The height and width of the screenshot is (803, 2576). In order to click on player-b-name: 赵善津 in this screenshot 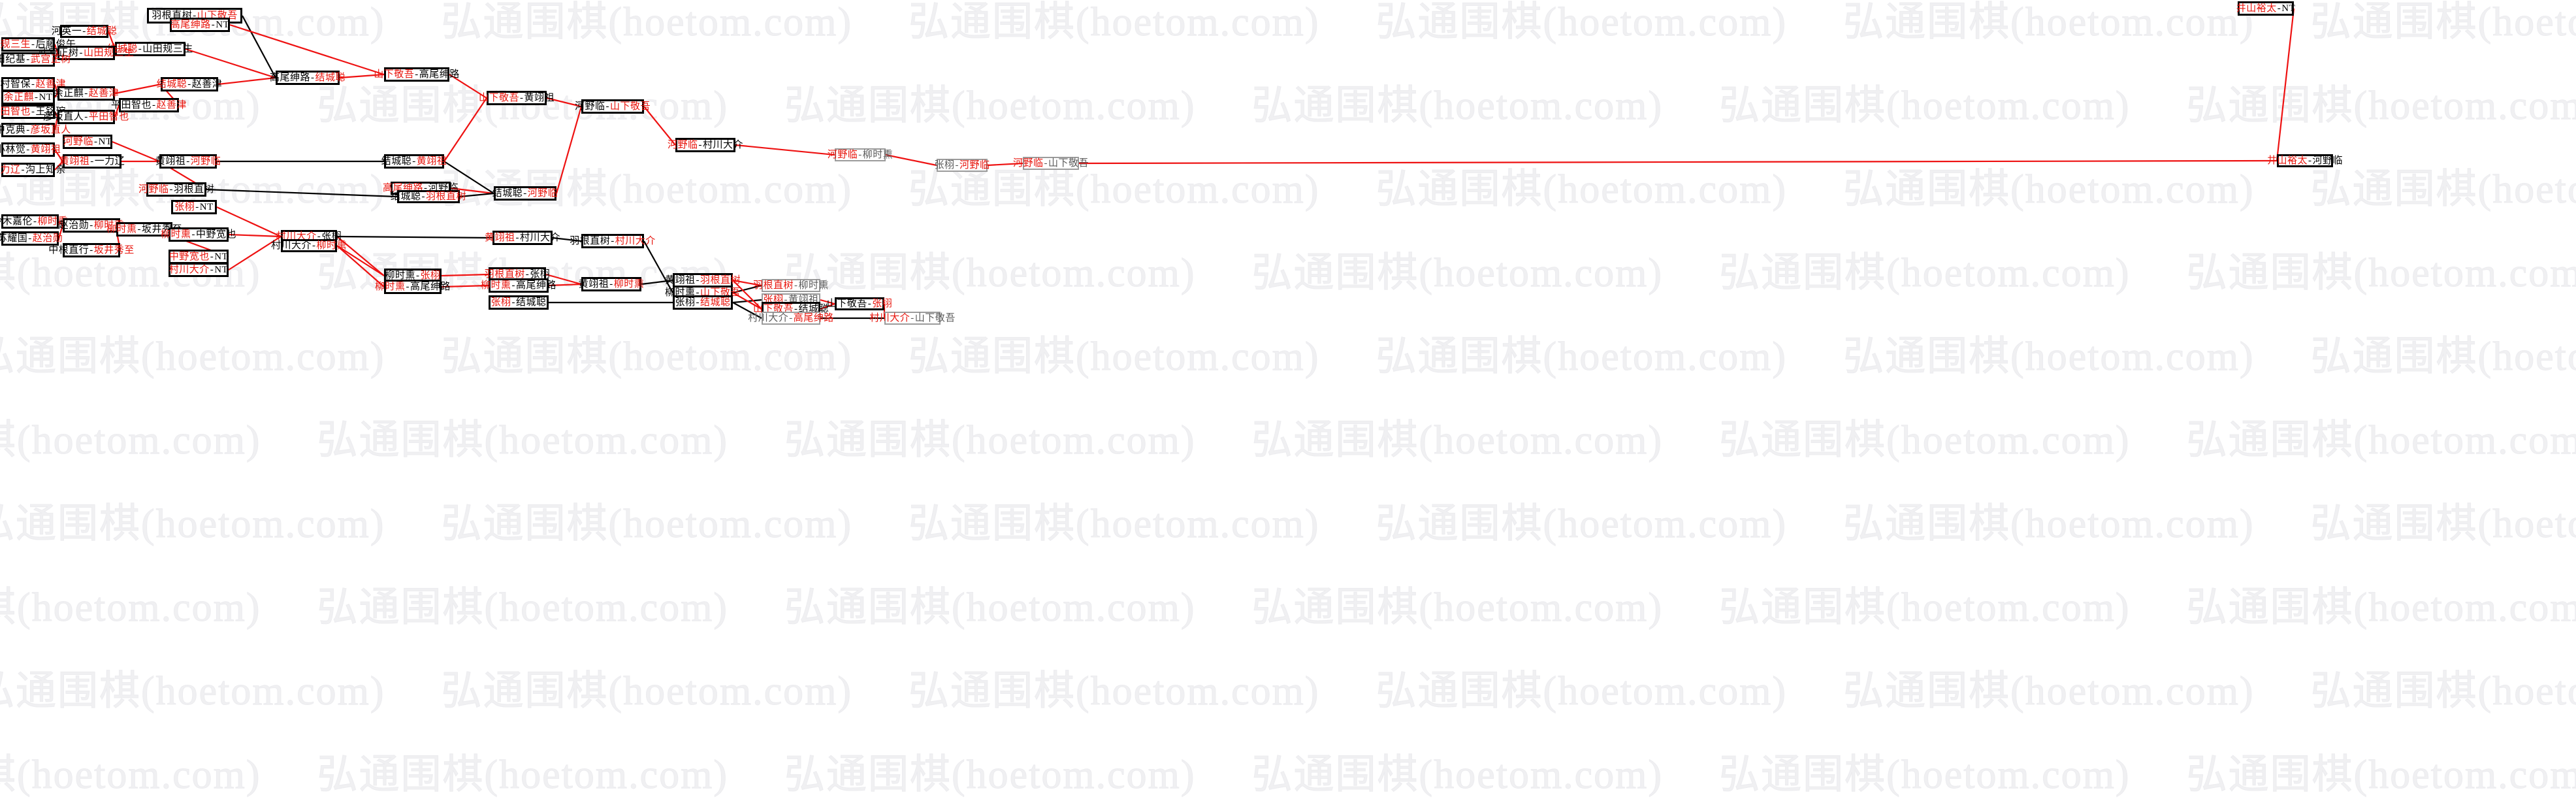, I will do `click(171, 104)`.